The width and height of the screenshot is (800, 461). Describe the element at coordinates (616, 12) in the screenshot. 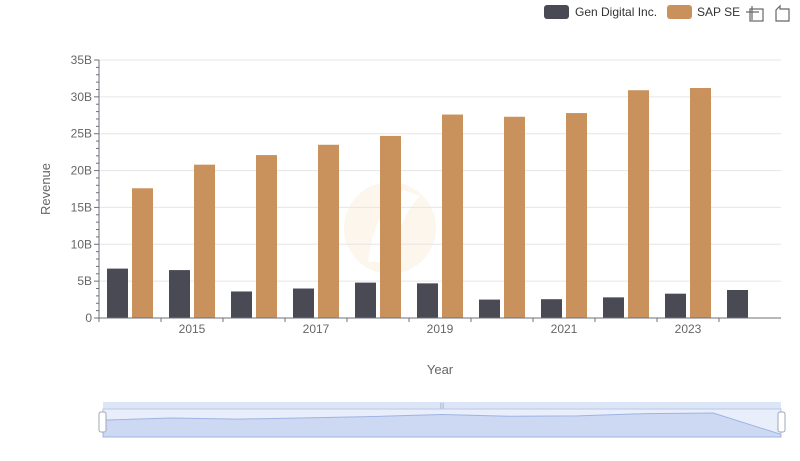

I see `legend-label-gen-digital: Gen Digital Inc.` at that location.